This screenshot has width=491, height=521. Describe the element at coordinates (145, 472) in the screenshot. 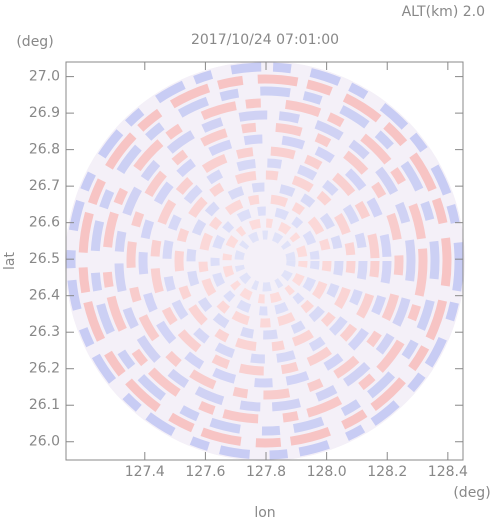

I see `x-tick-label: 127.4` at that location.